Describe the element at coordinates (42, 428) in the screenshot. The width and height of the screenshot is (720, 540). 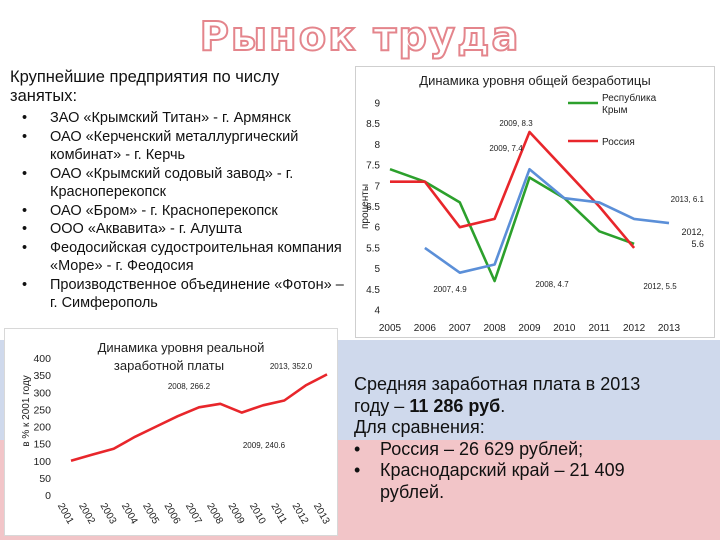
I see `y-tick-label: 200` at that location.